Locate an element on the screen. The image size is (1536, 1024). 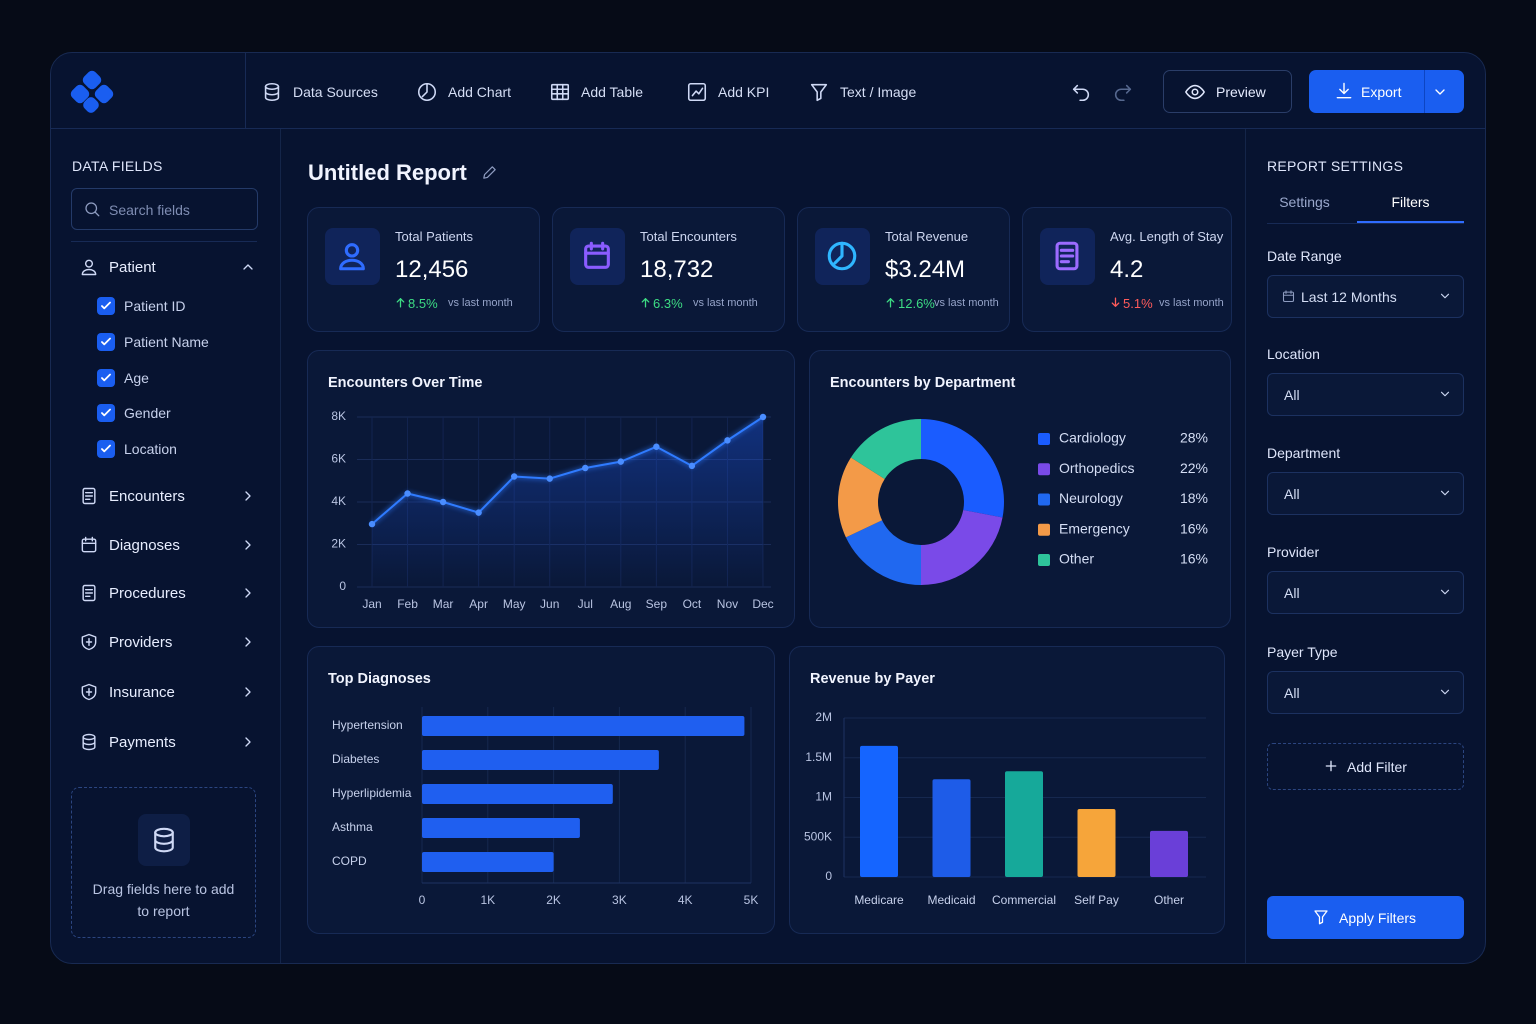
chart-title: Revenue by Payer is located at coordinates (872, 679).